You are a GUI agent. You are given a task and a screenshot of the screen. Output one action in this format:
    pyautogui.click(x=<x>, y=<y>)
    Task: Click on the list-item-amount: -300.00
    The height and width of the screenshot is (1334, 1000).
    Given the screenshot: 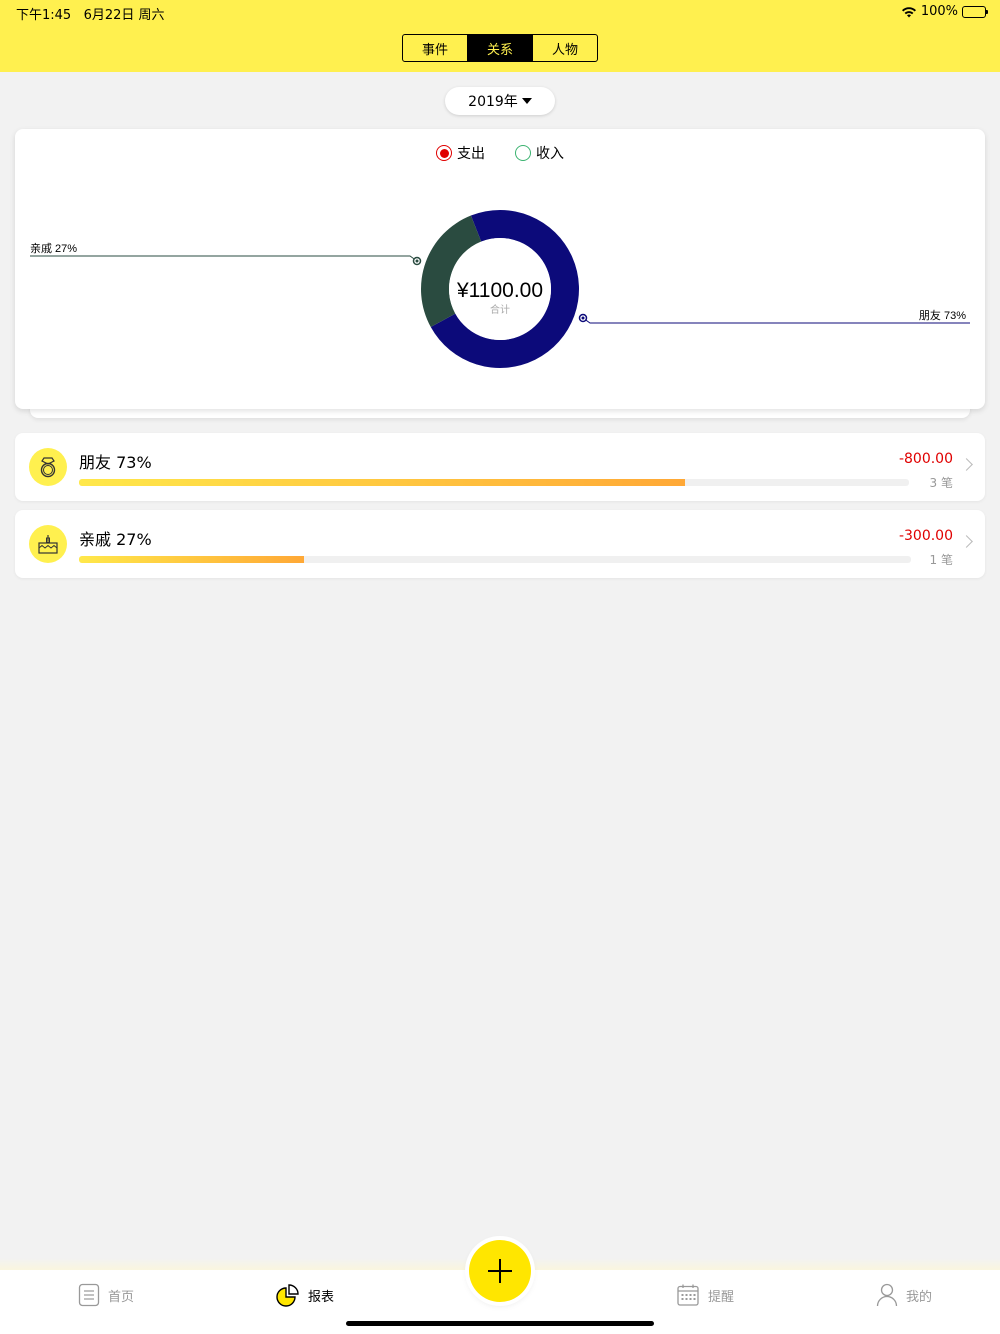 What is the action you would take?
    pyautogui.click(x=925, y=536)
    